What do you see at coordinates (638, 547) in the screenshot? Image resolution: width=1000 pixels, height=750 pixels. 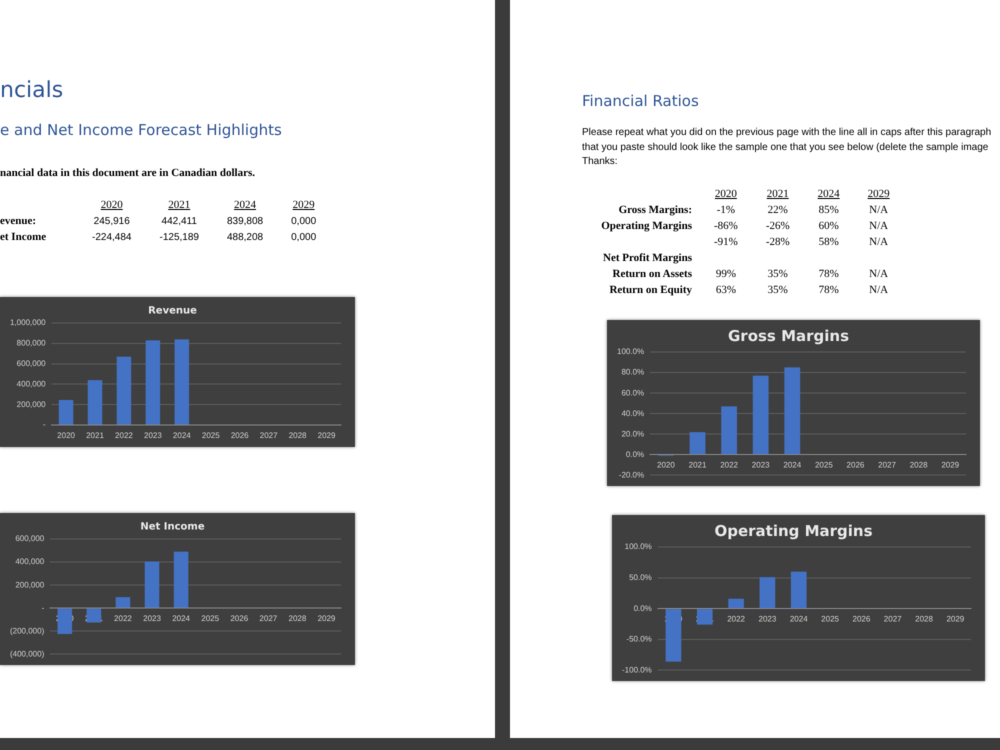 I see `y-tick-label: 100.0%` at bounding box center [638, 547].